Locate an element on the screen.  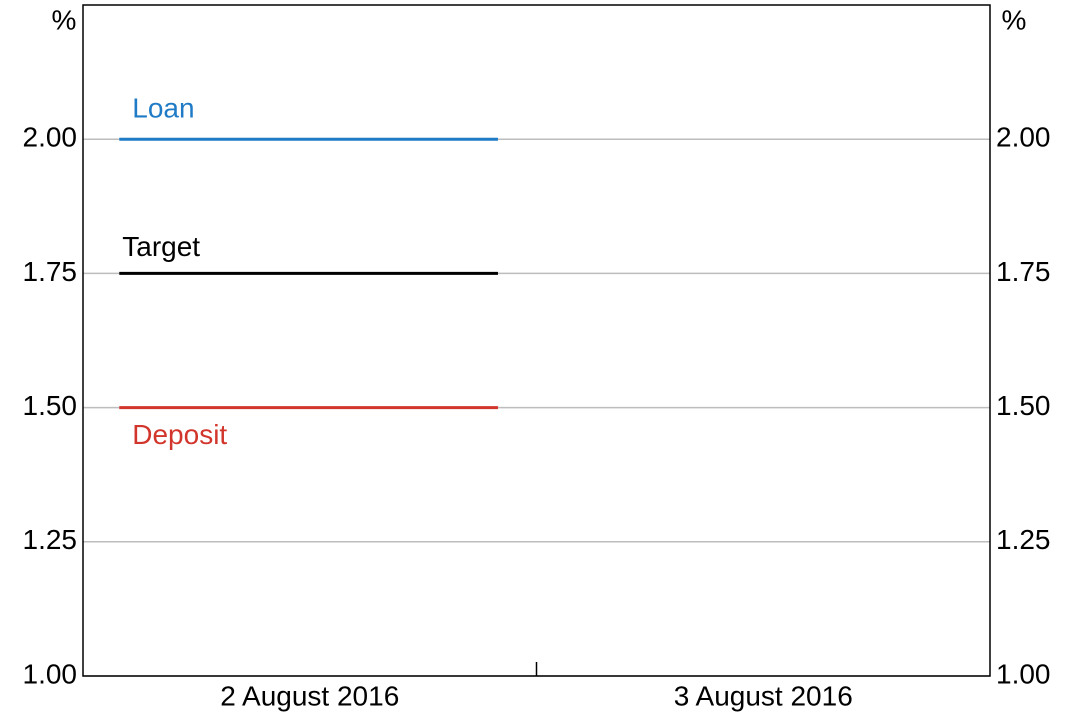
x-tick-label: 3 August 2016 is located at coordinates (763, 695).